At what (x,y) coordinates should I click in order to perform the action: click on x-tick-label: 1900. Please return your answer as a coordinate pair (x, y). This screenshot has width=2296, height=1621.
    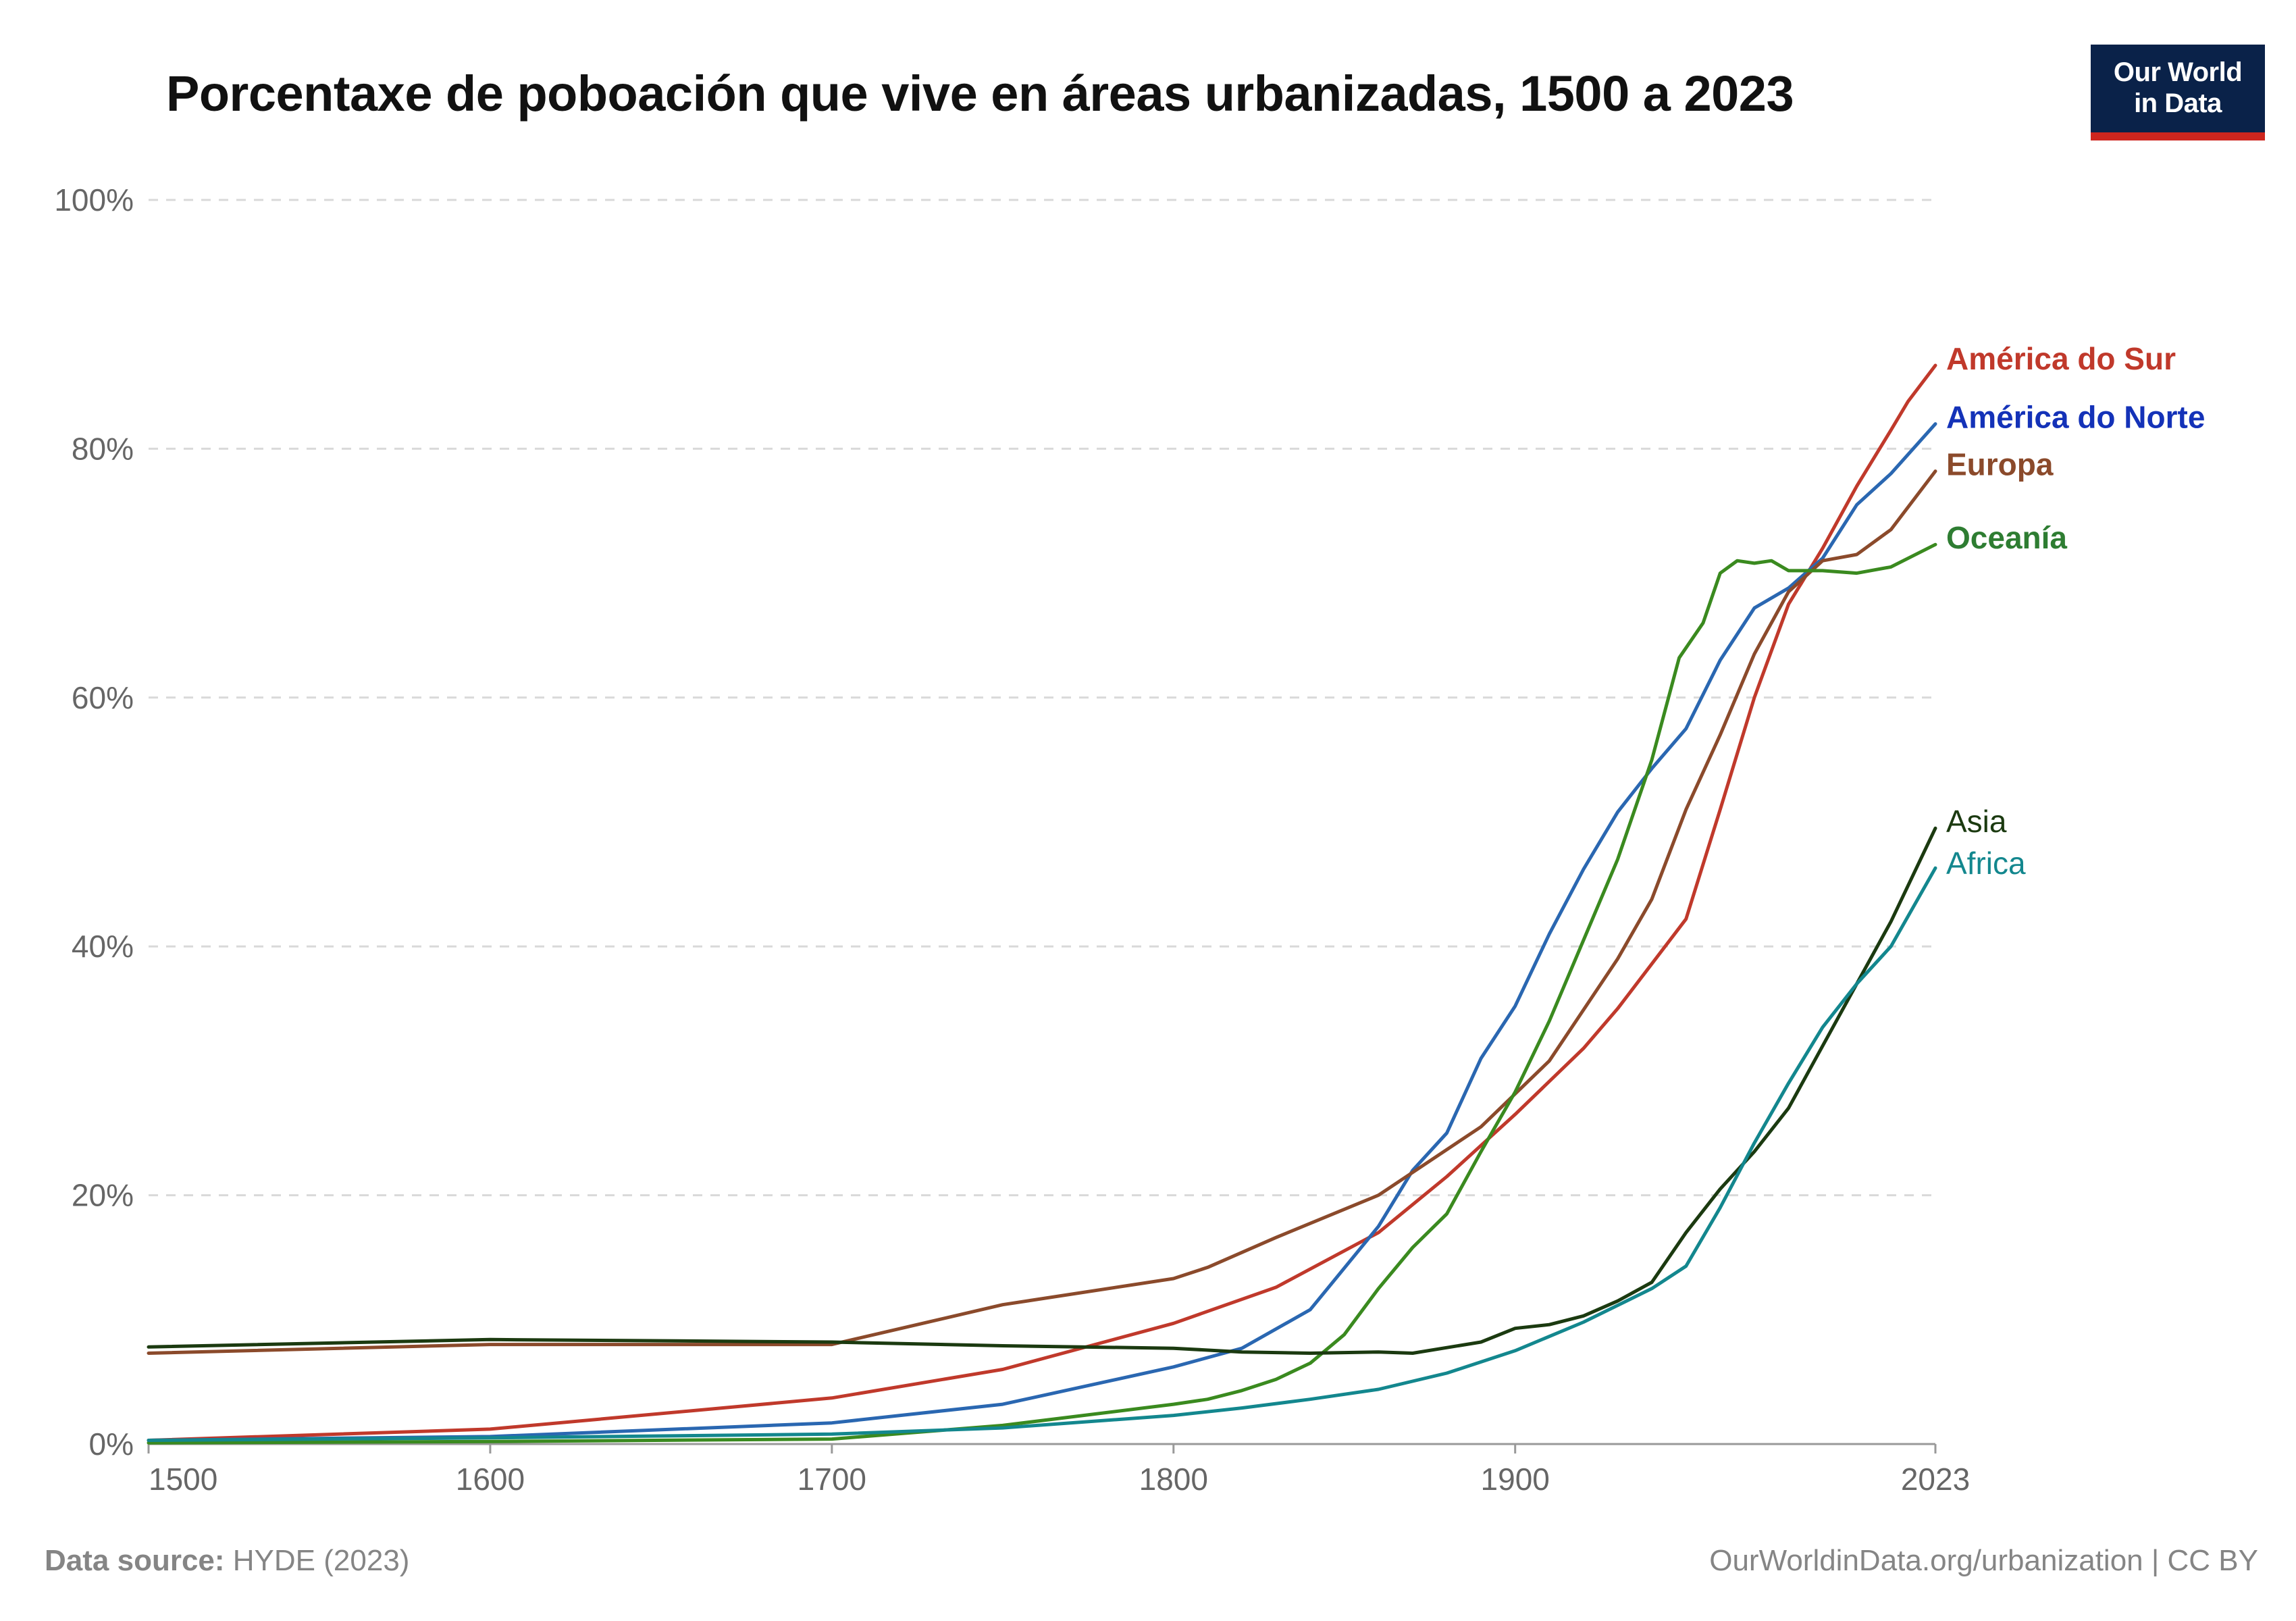
    Looking at the image, I should click on (1516, 1479).